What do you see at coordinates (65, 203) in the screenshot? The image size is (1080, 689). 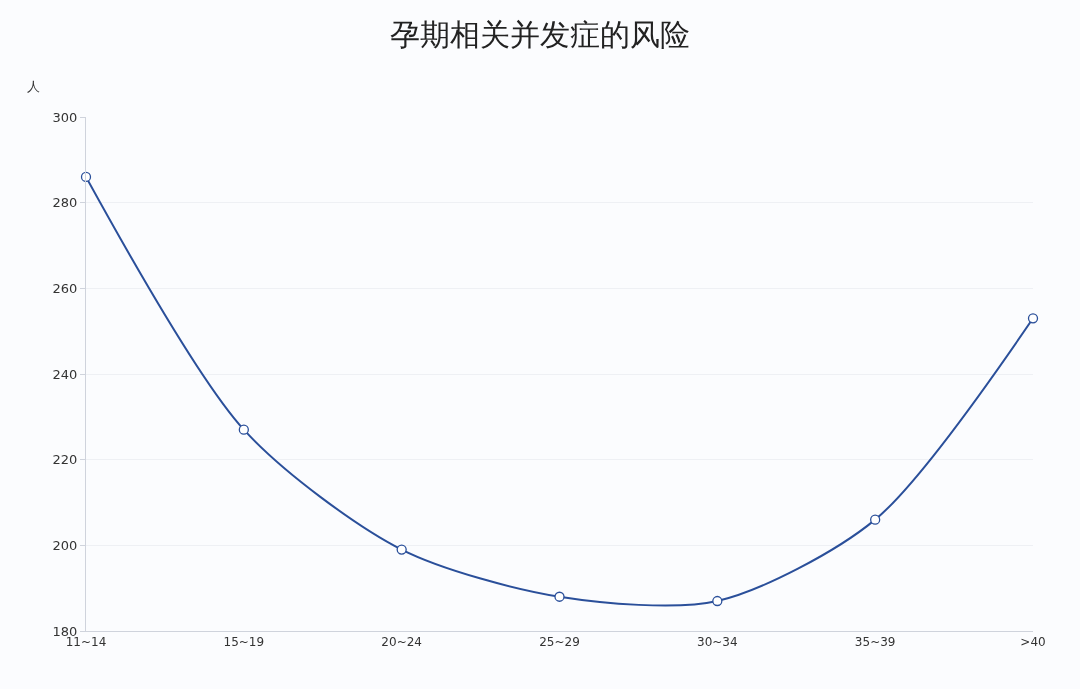 I see `y-tick-label: 280` at bounding box center [65, 203].